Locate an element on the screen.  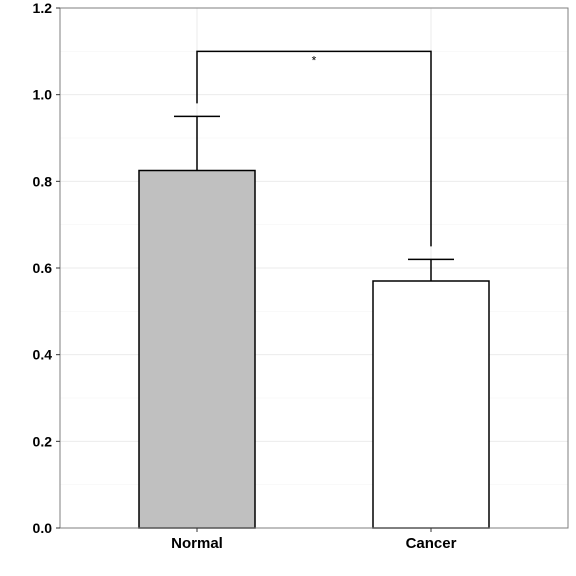
bar-cancer is located at coordinates (431, 404).